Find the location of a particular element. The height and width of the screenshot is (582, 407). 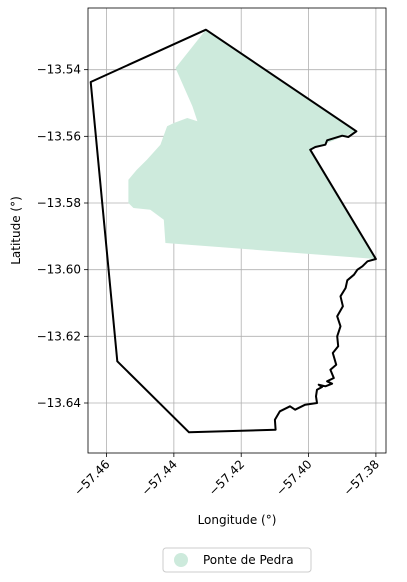

x-tick-label: −57.38 is located at coordinates (361, 477).